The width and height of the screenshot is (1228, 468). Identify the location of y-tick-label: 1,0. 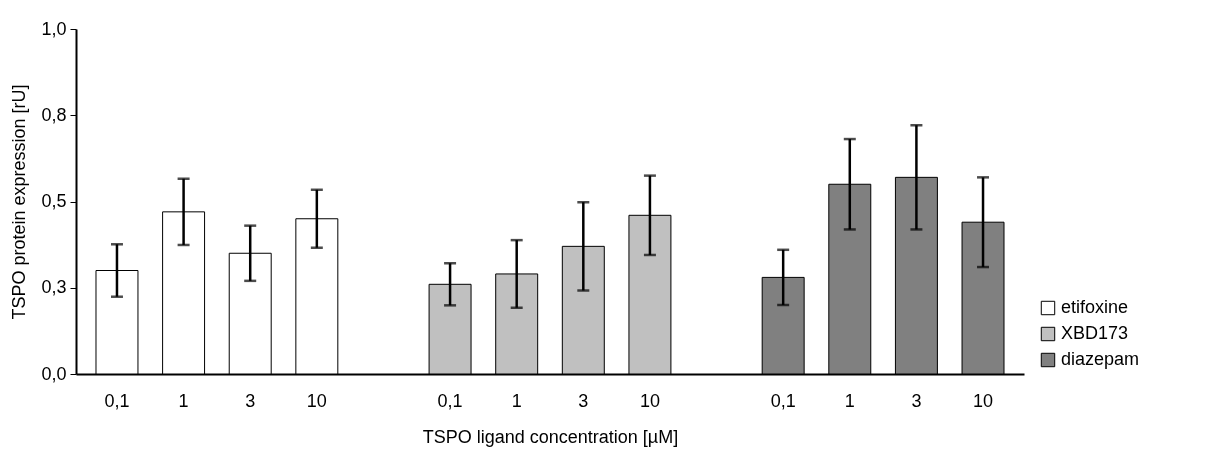
(54, 28).